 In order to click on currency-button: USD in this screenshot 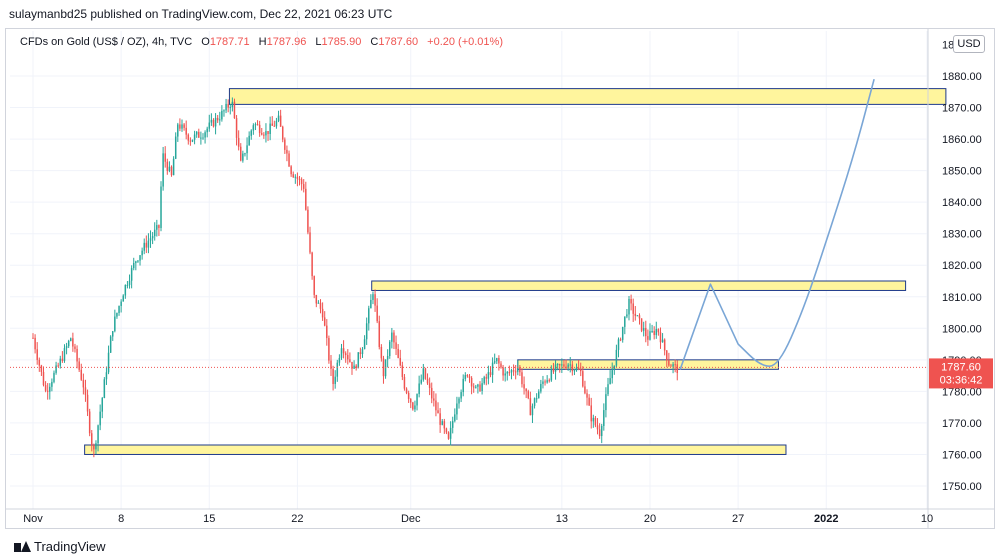, I will do `click(969, 44)`.